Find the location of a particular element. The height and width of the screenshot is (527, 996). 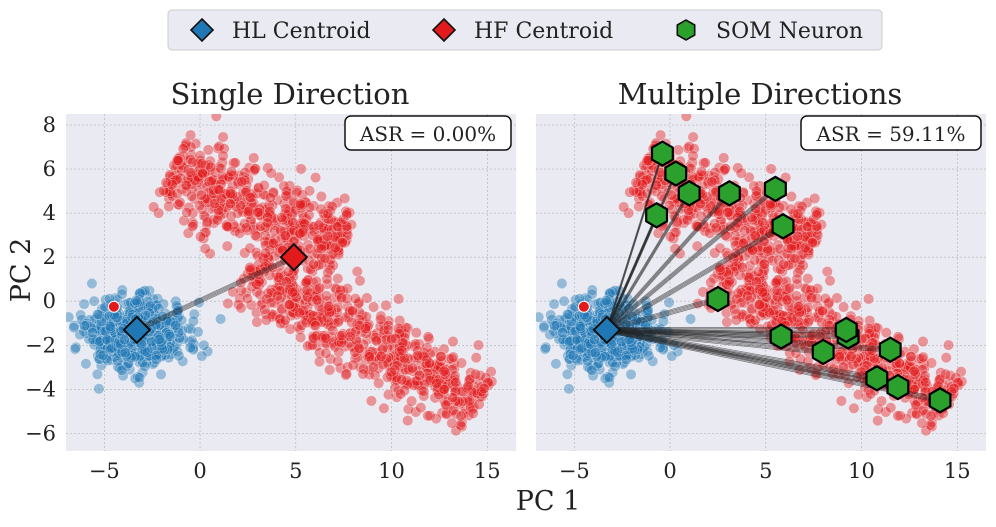

asr-label-right: ASR = 59.11% is located at coordinates (891, 134).